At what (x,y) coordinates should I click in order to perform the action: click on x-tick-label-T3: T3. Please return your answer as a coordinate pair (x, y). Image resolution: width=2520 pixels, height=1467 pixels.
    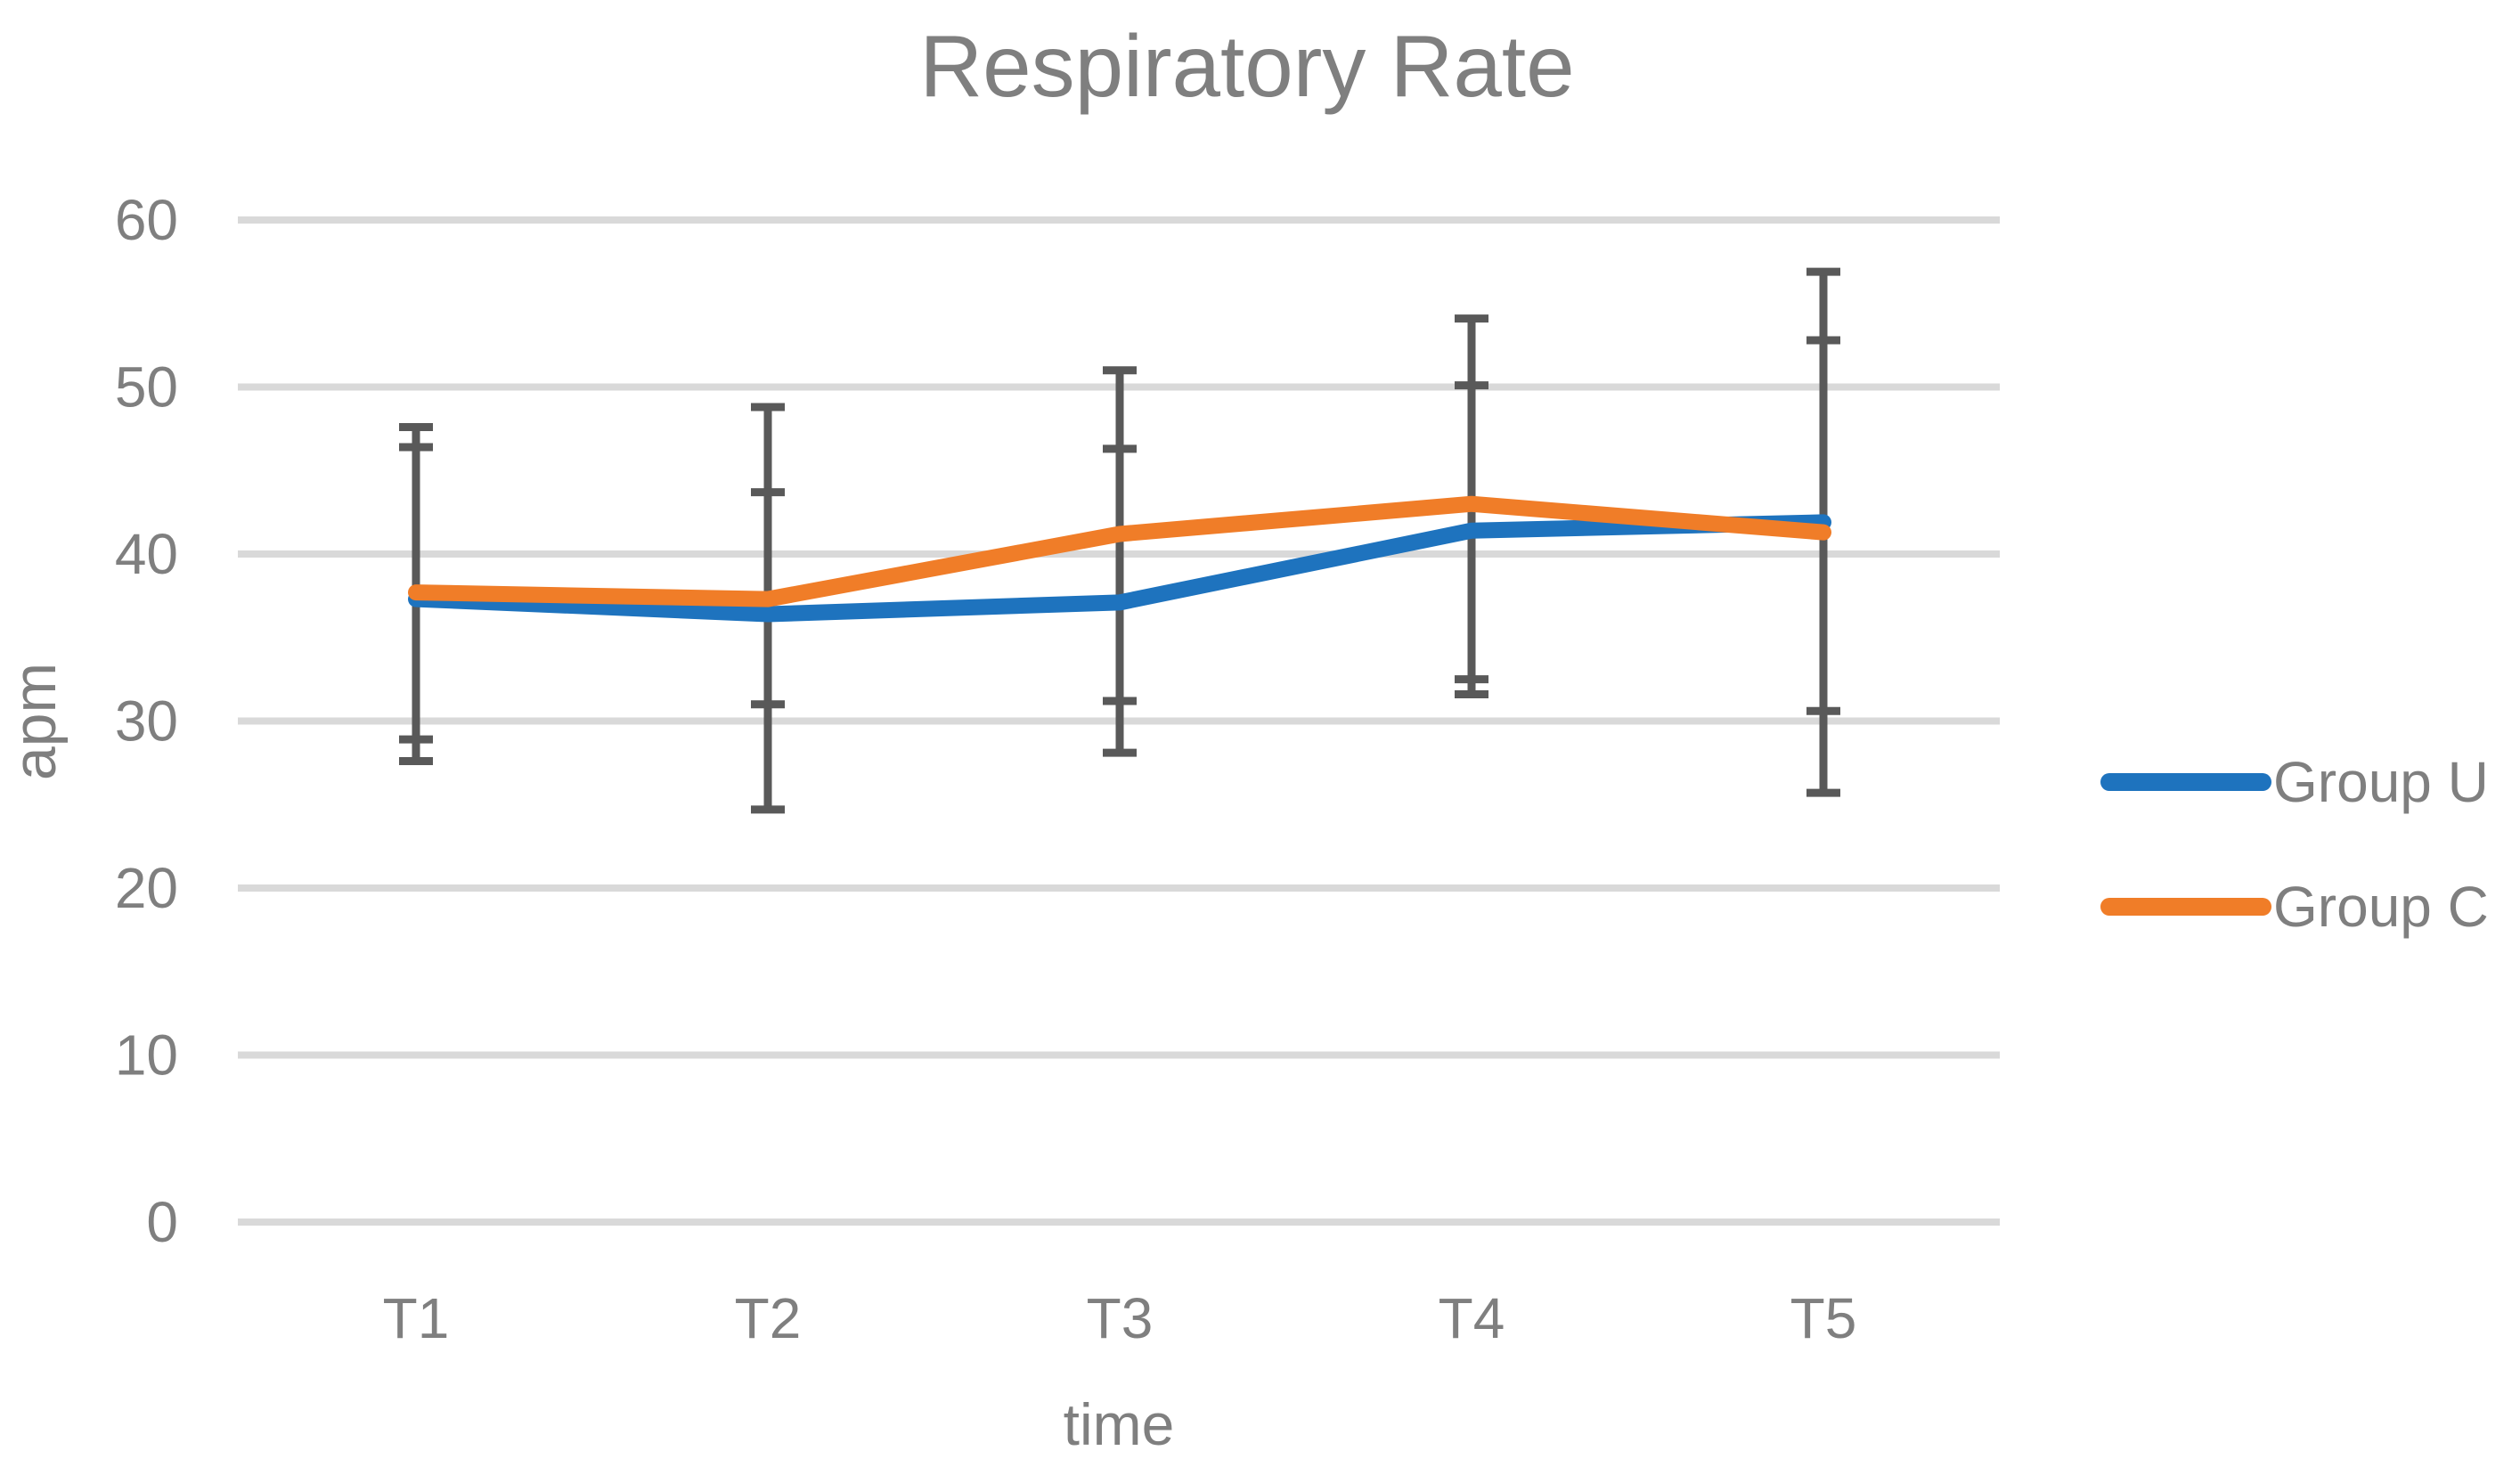
    Looking at the image, I should click on (1120, 1318).